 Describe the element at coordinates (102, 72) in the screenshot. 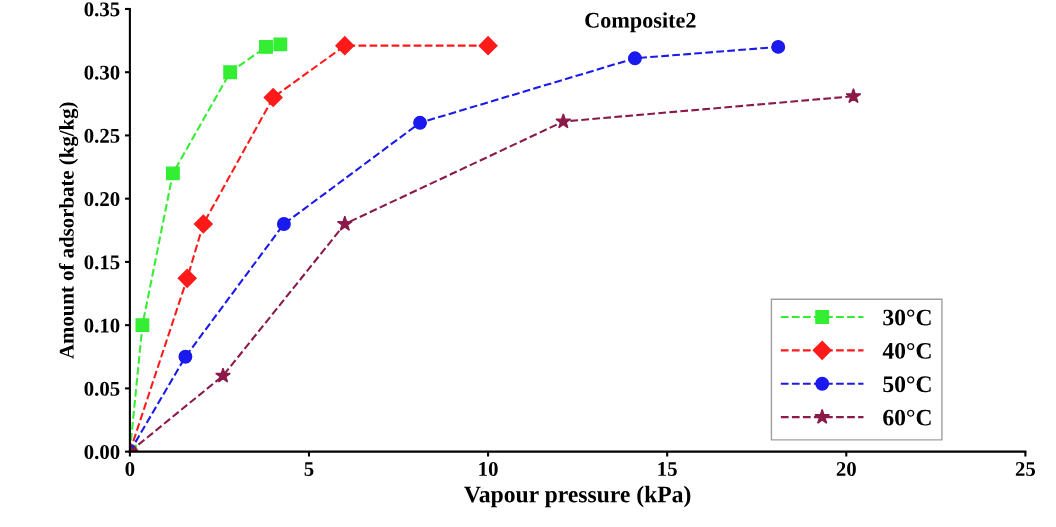

I see `y-tick-label: 0.30` at that location.